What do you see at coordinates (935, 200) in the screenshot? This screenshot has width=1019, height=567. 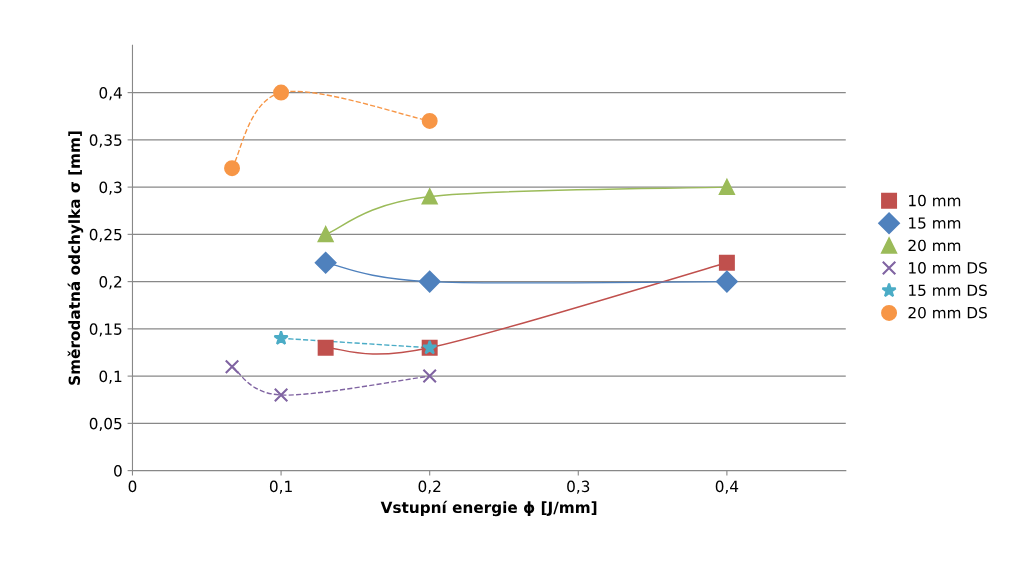 I see `legend-label: 10 mm` at bounding box center [935, 200].